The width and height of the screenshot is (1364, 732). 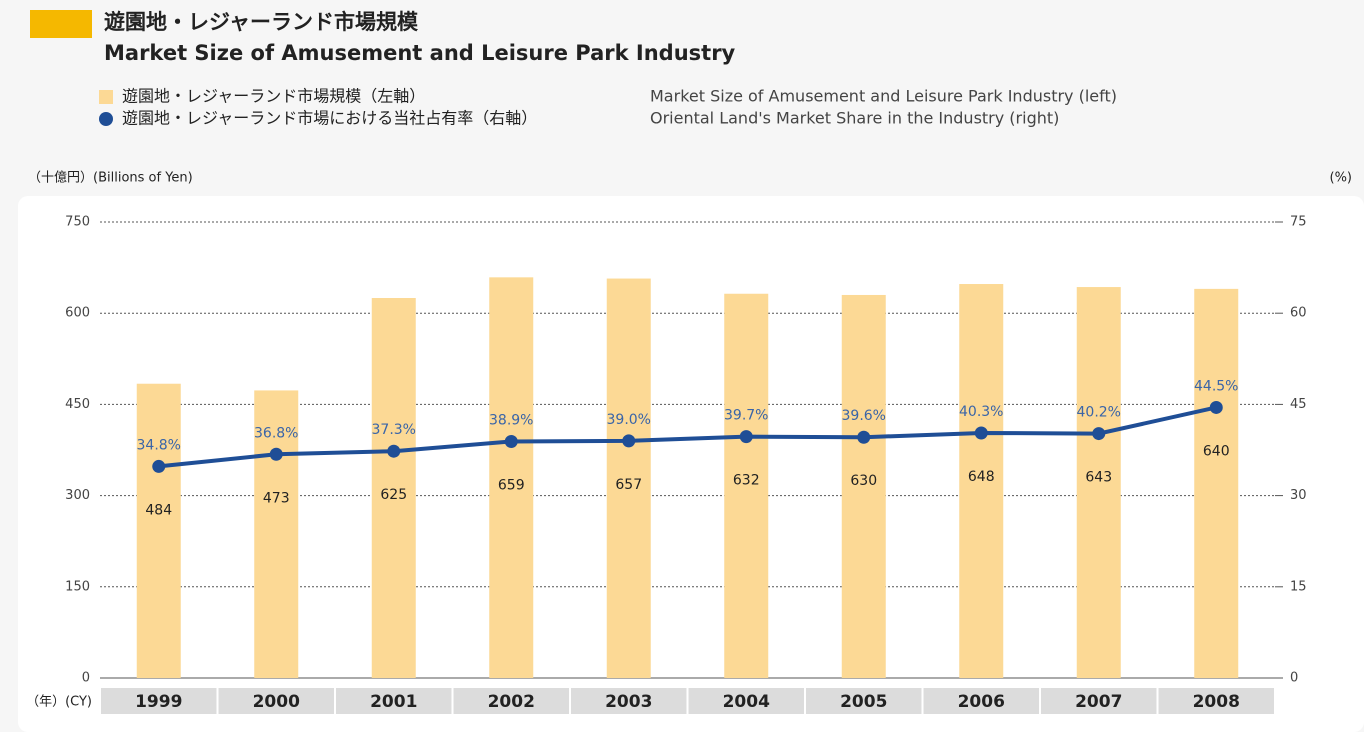 I want to click on bar-value-label: 648, so click(x=981, y=477).